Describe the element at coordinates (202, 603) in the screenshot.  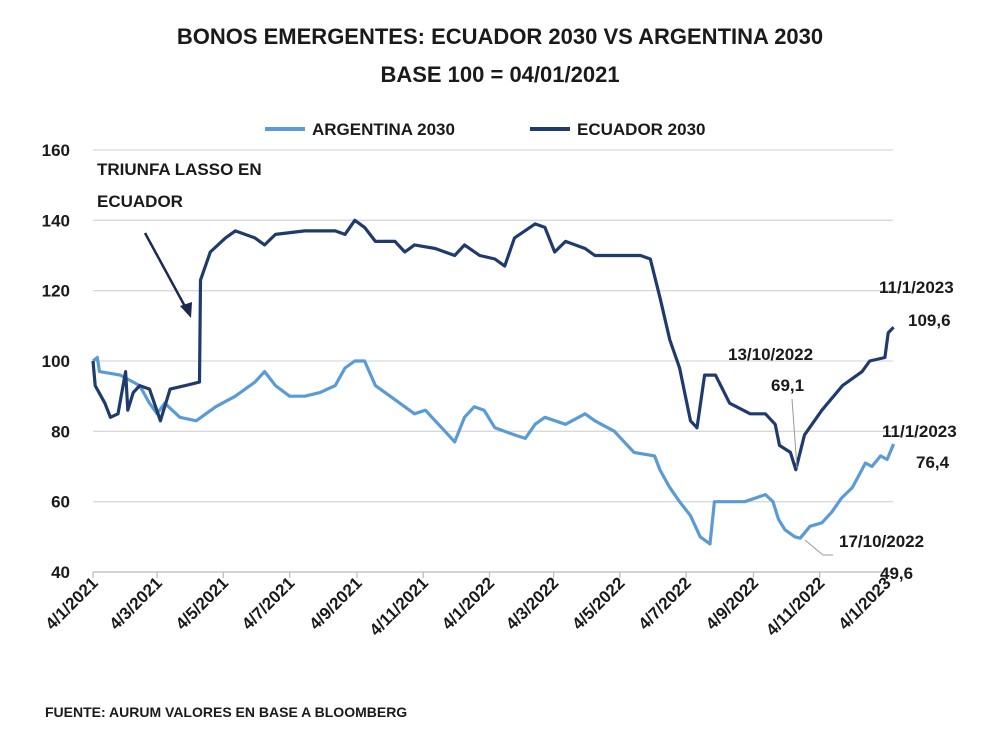
I see `x-tick-label: 4/5/2021` at that location.